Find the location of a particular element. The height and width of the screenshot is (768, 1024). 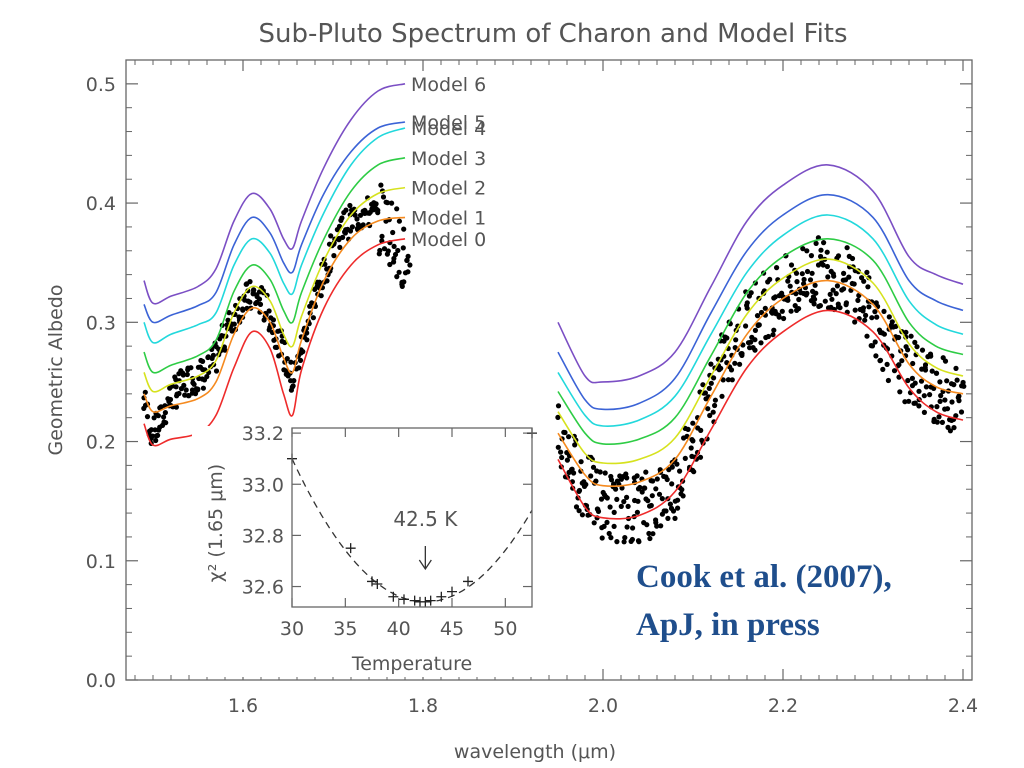

y-tick-label: 0.0 is located at coordinates (101, 681).